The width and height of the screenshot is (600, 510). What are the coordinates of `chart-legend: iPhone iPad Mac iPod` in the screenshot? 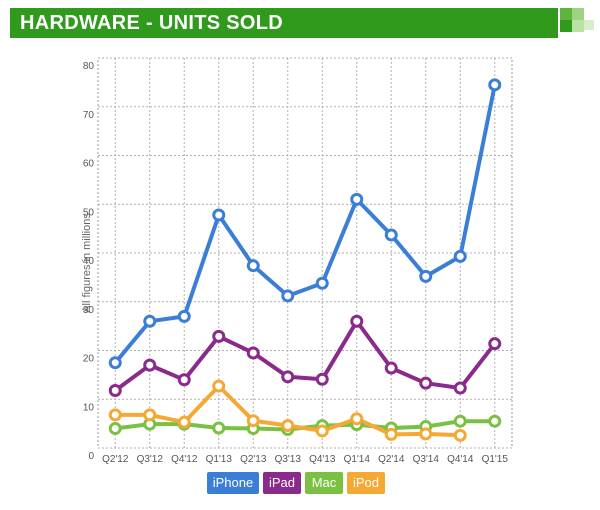 It's located at (300, 483).